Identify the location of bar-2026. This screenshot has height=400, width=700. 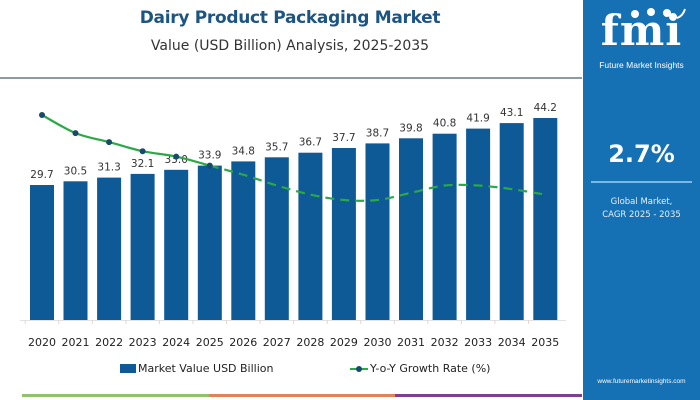
(243, 240).